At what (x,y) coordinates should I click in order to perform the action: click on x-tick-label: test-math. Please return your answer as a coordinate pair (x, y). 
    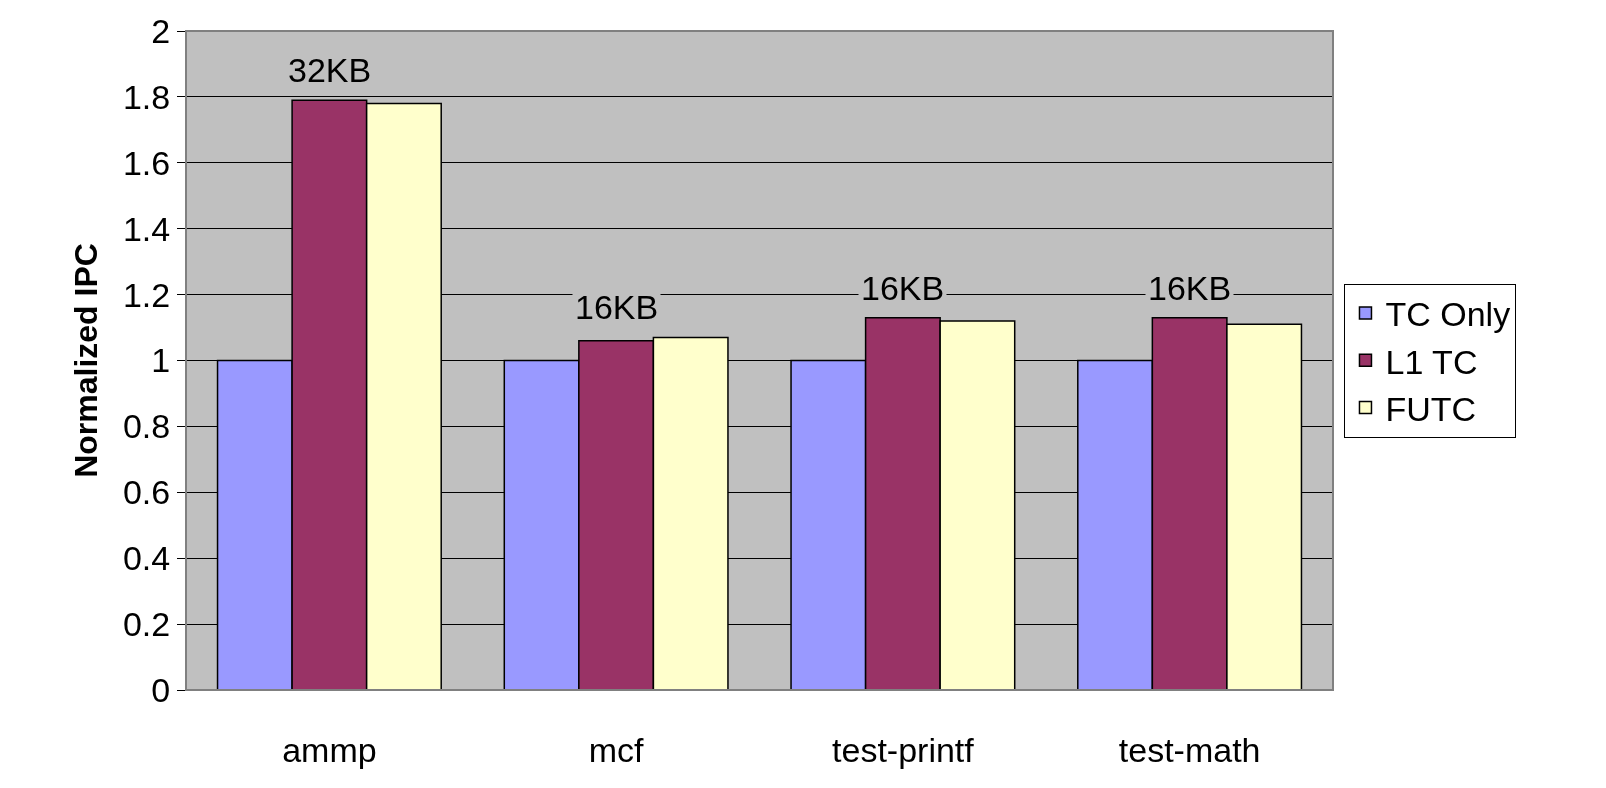
    Looking at the image, I should click on (1189, 749).